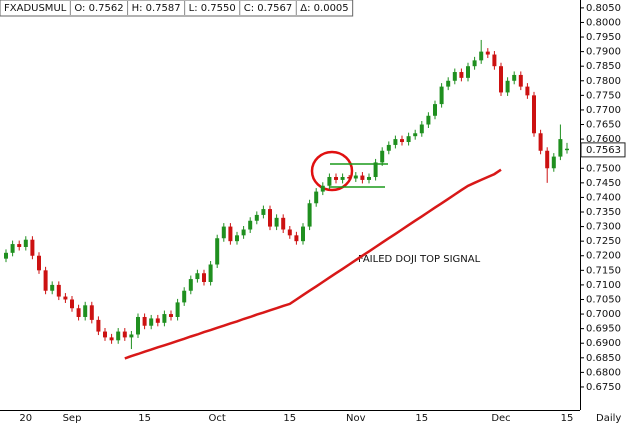 This screenshot has width=640, height=427. Describe the element at coordinates (25, 418) in the screenshot. I see `x-tick-label: 20` at that location.